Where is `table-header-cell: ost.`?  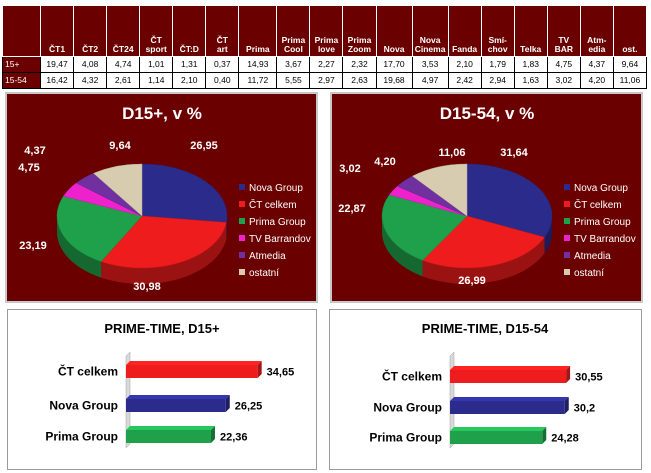
table-header-cell: ost. is located at coordinates (630, 31).